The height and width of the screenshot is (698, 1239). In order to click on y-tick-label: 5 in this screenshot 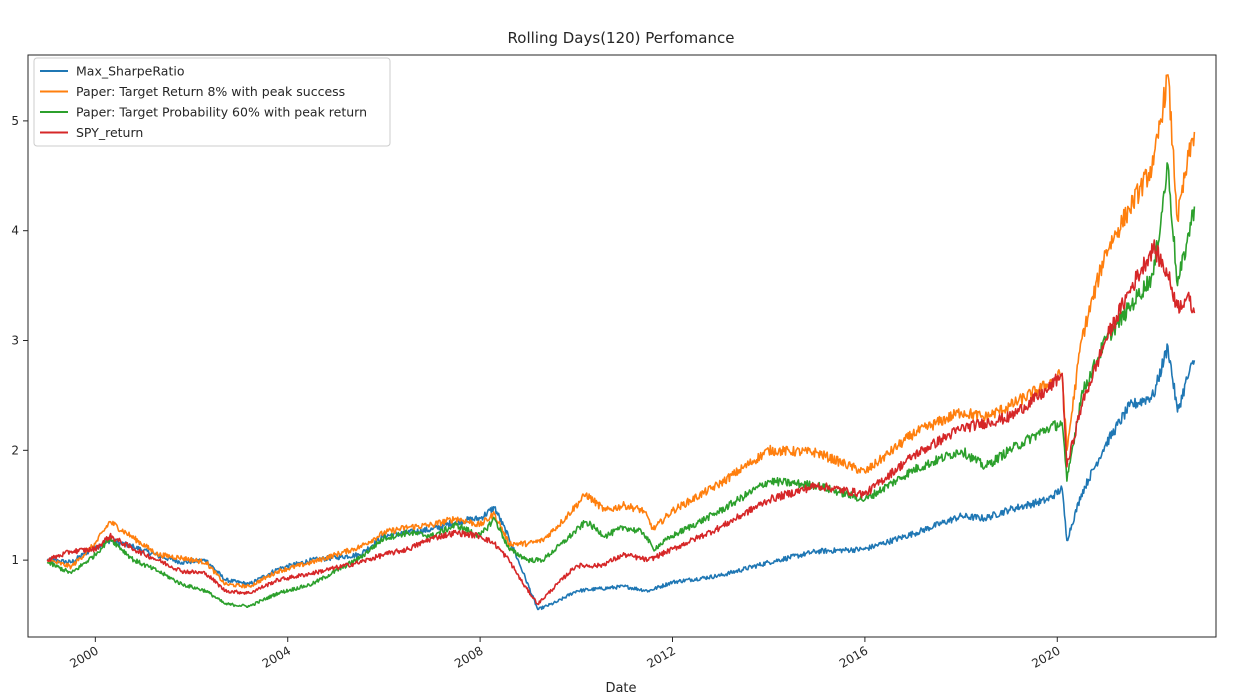, I will do `click(15, 121)`.